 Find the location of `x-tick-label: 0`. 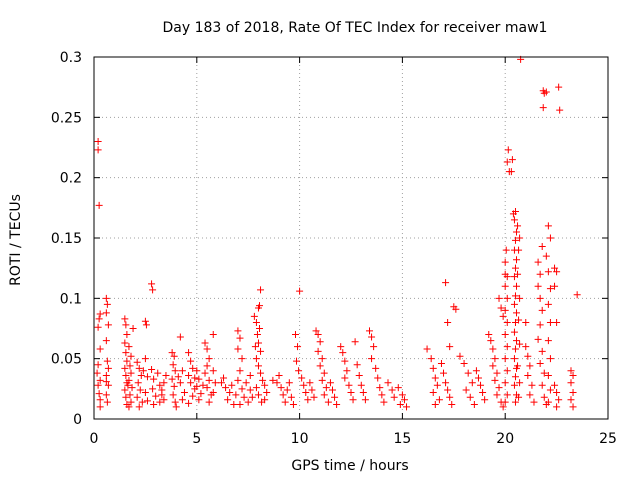

x-tick-label: 0 is located at coordinates (94, 439).